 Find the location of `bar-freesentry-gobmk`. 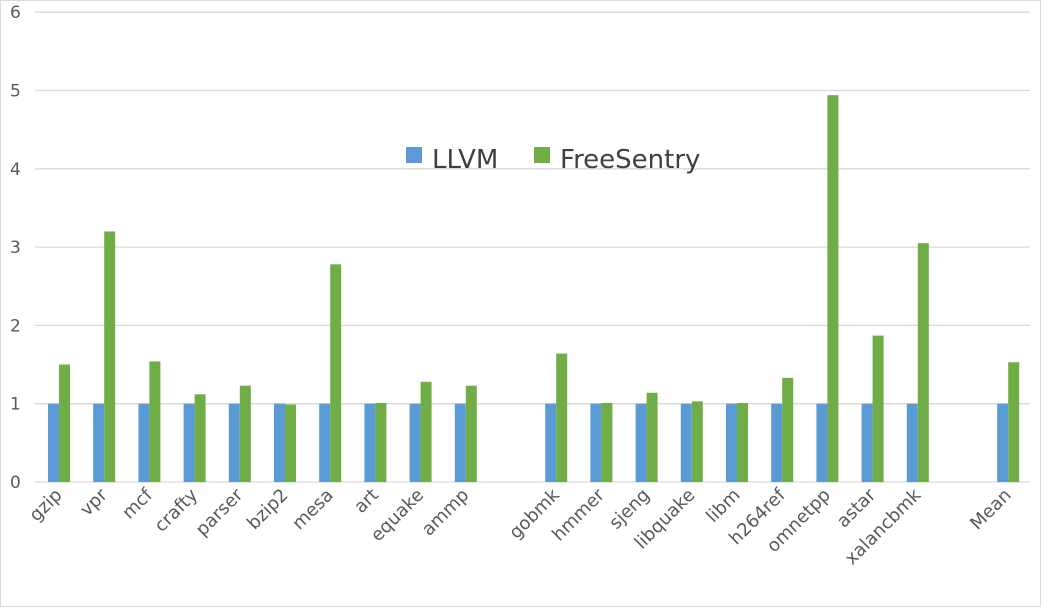

bar-freesentry-gobmk is located at coordinates (562, 417).